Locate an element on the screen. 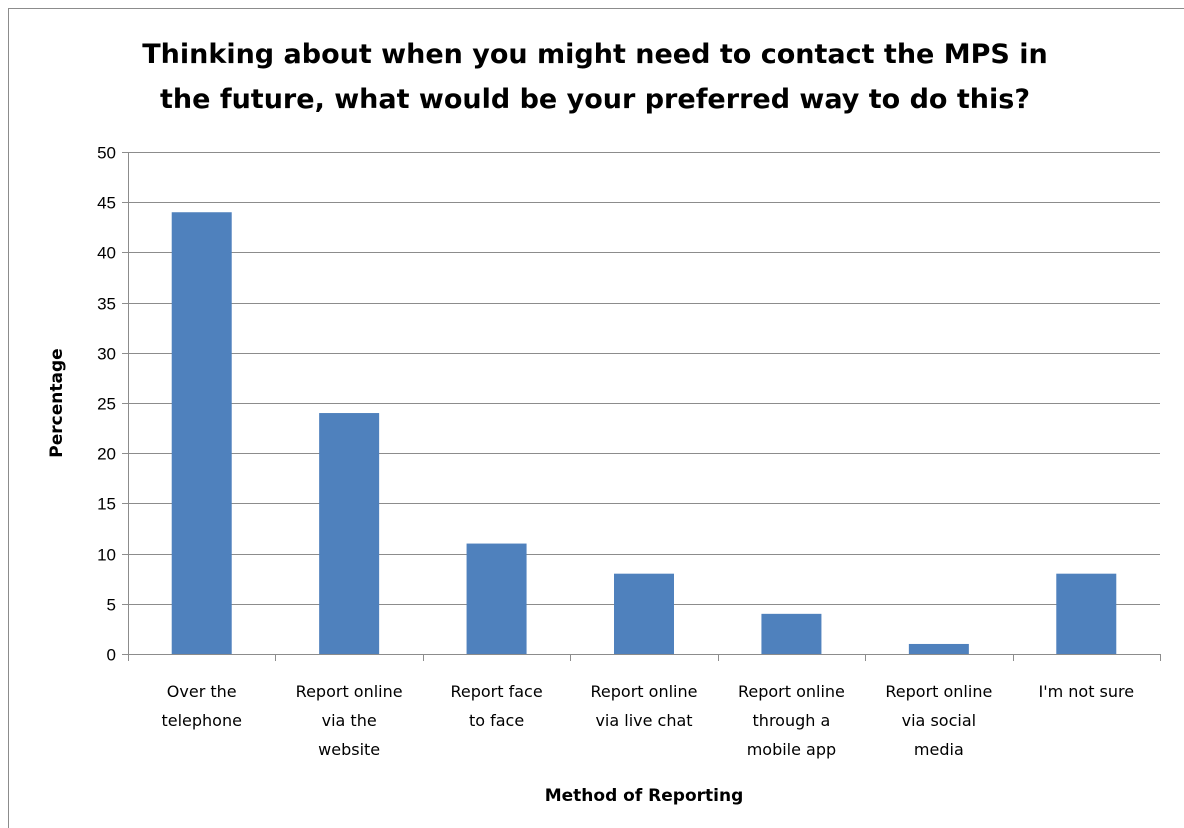  x-tick-label-line: telephone is located at coordinates (201, 720).